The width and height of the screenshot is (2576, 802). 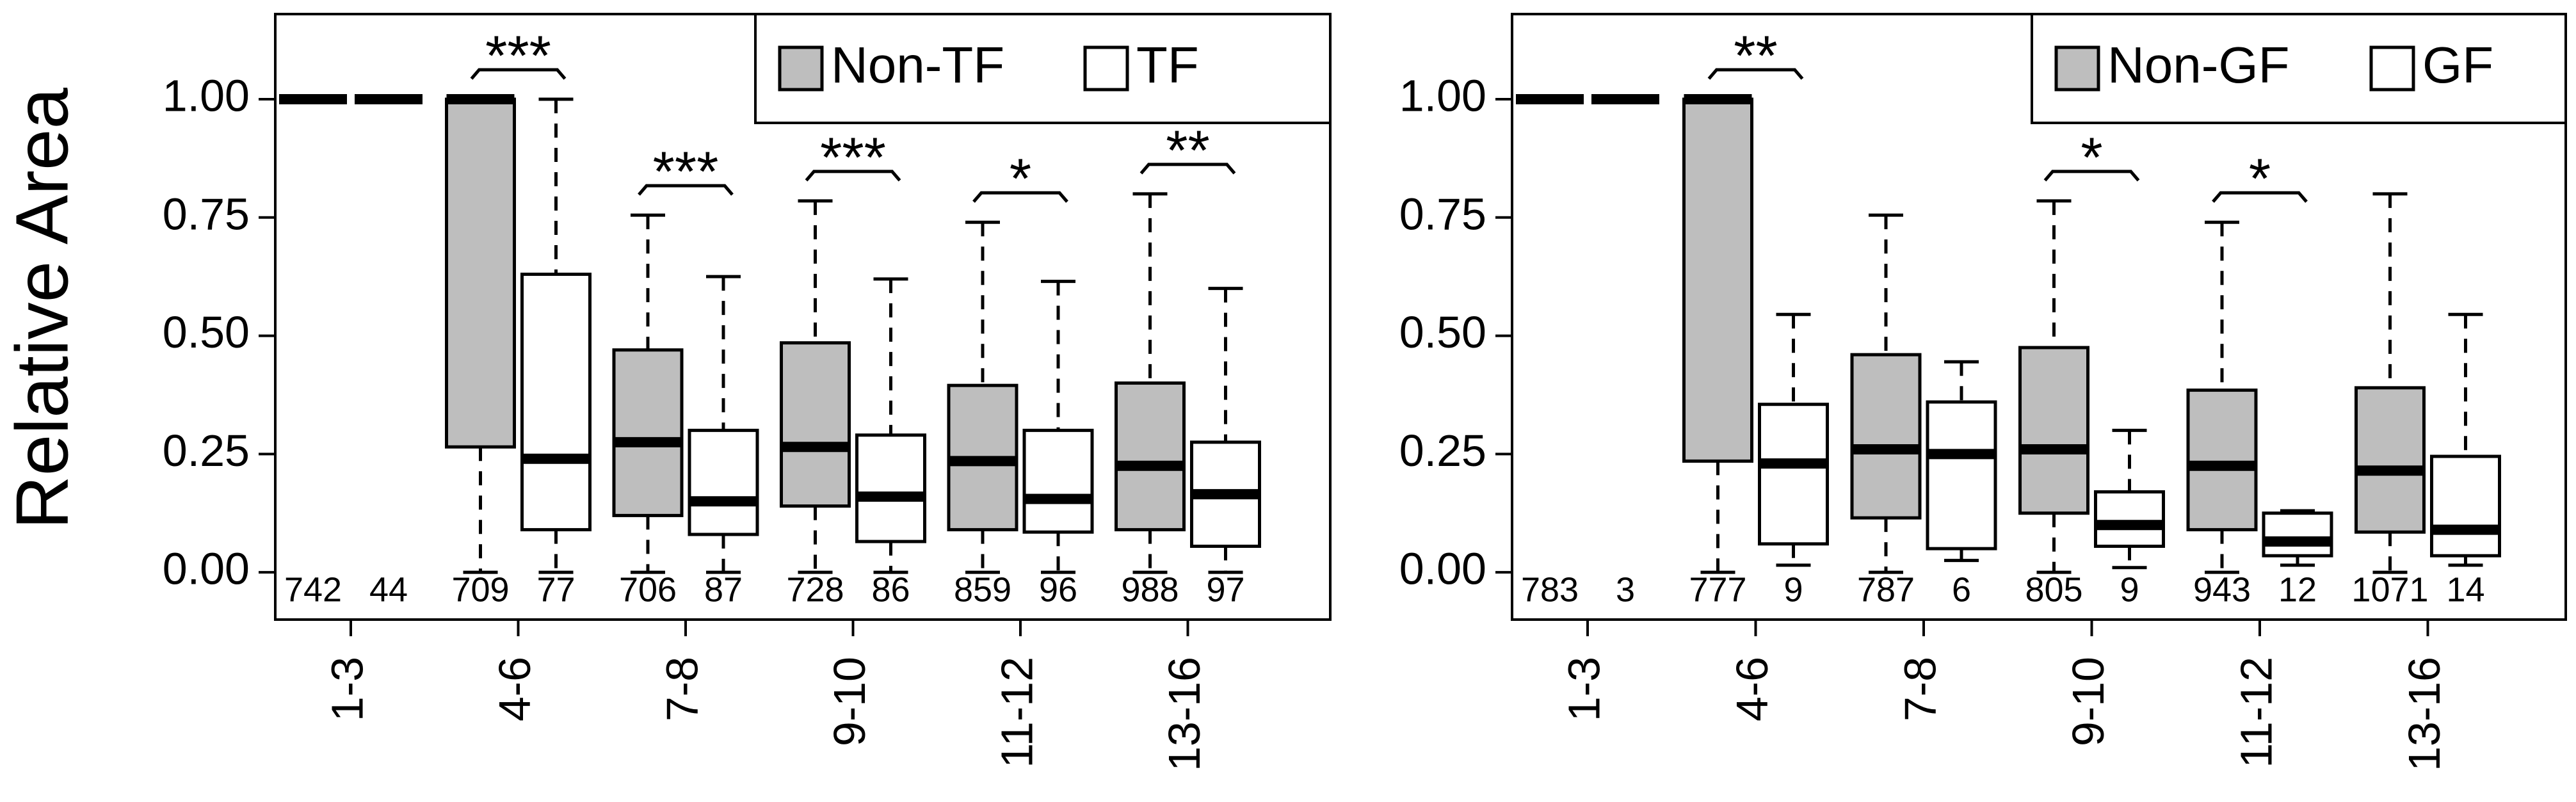 I want to click on sample-count: 3, so click(x=1625, y=589).